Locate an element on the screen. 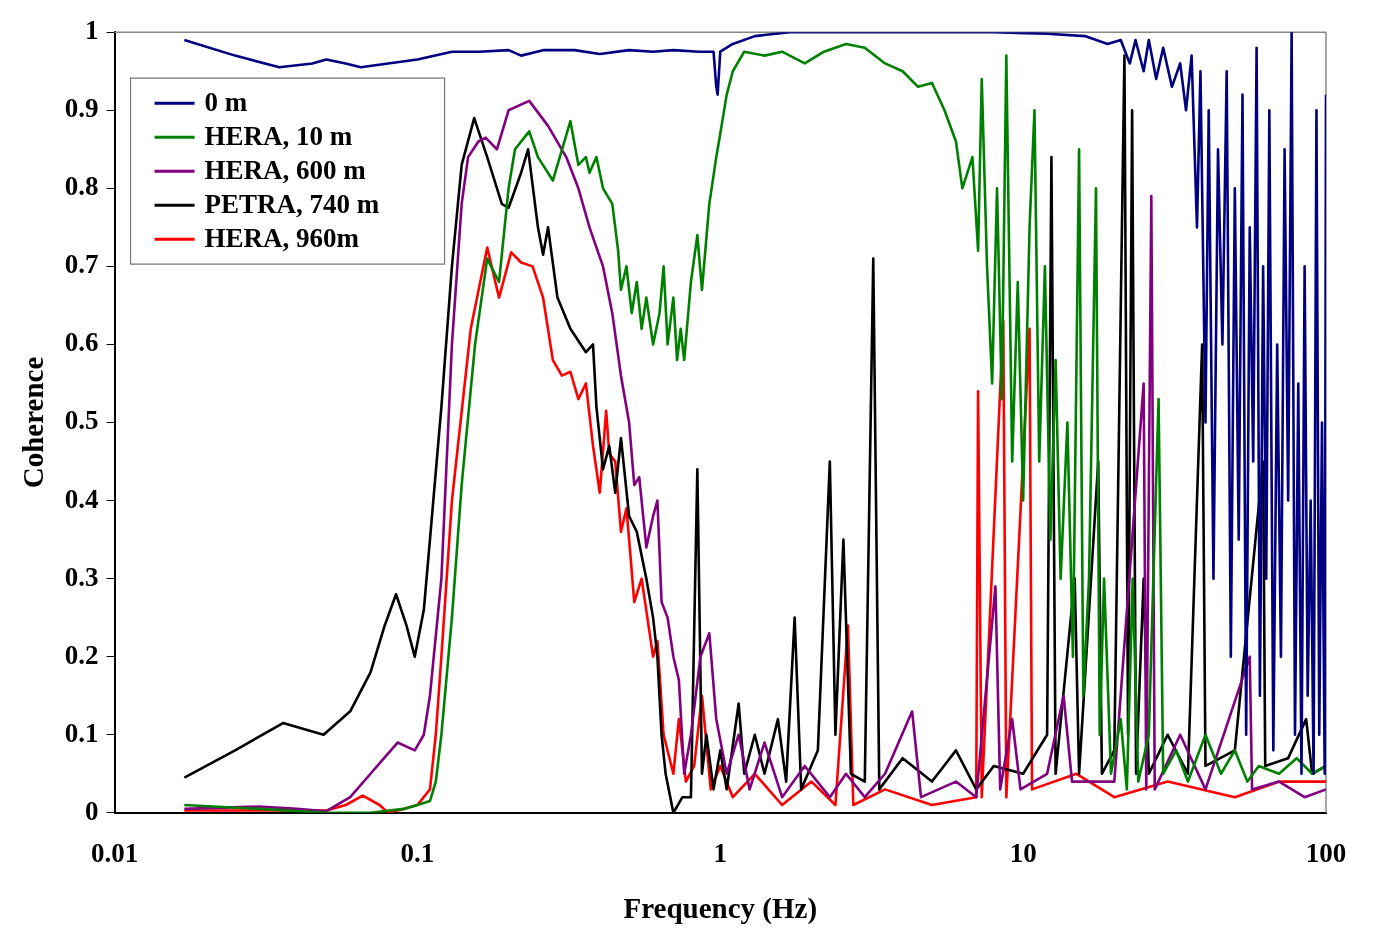 This screenshot has height=947, width=1395. y-tick-label: 0.8 is located at coordinates (81, 186).